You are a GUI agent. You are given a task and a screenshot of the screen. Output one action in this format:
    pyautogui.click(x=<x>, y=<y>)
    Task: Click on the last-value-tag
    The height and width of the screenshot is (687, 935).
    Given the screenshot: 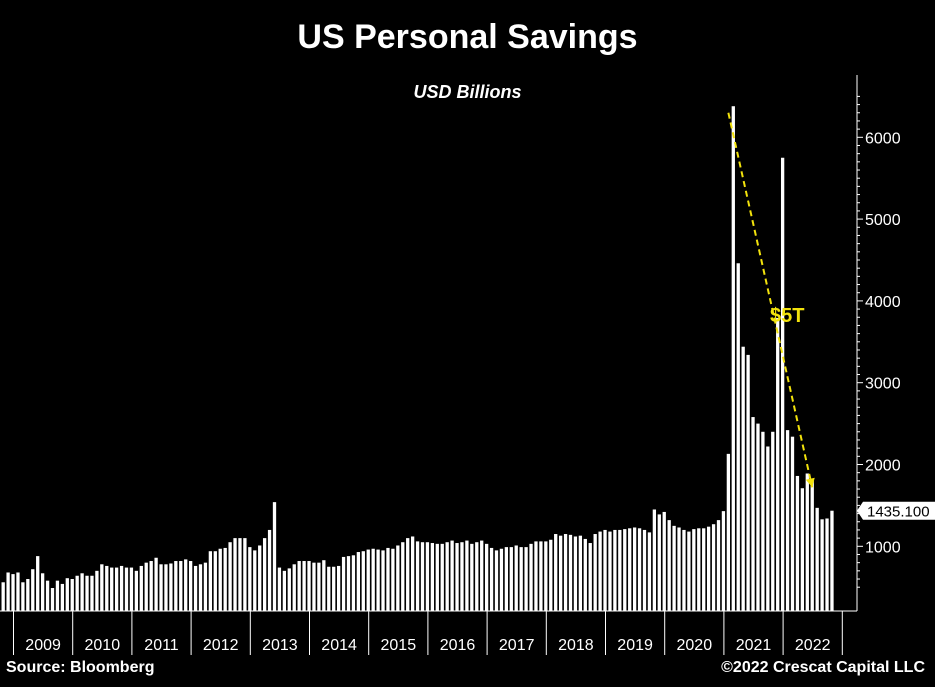 What is the action you would take?
    pyautogui.click(x=896, y=510)
    